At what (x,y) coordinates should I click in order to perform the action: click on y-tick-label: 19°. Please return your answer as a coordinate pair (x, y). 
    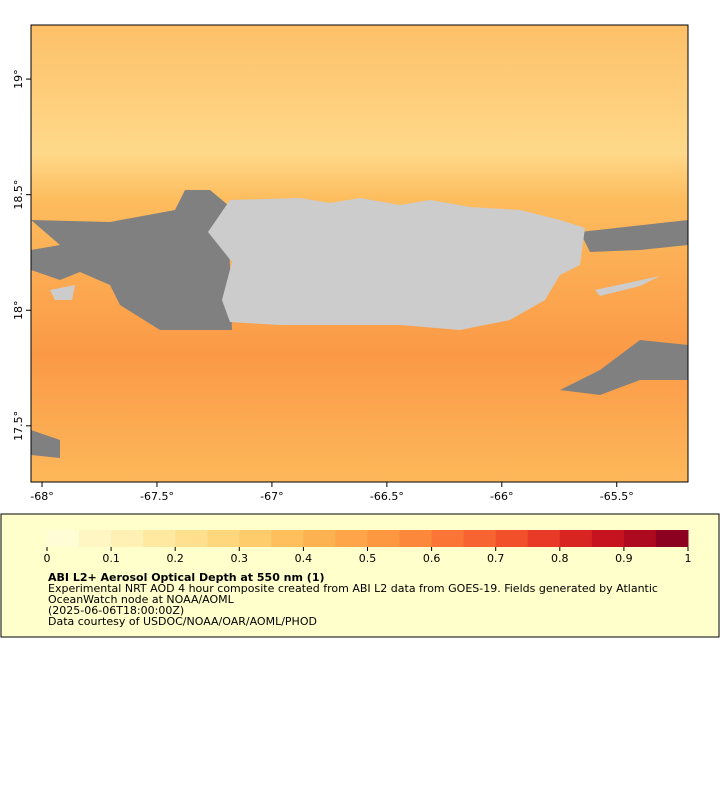
    Looking at the image, I should click on (18, 79).